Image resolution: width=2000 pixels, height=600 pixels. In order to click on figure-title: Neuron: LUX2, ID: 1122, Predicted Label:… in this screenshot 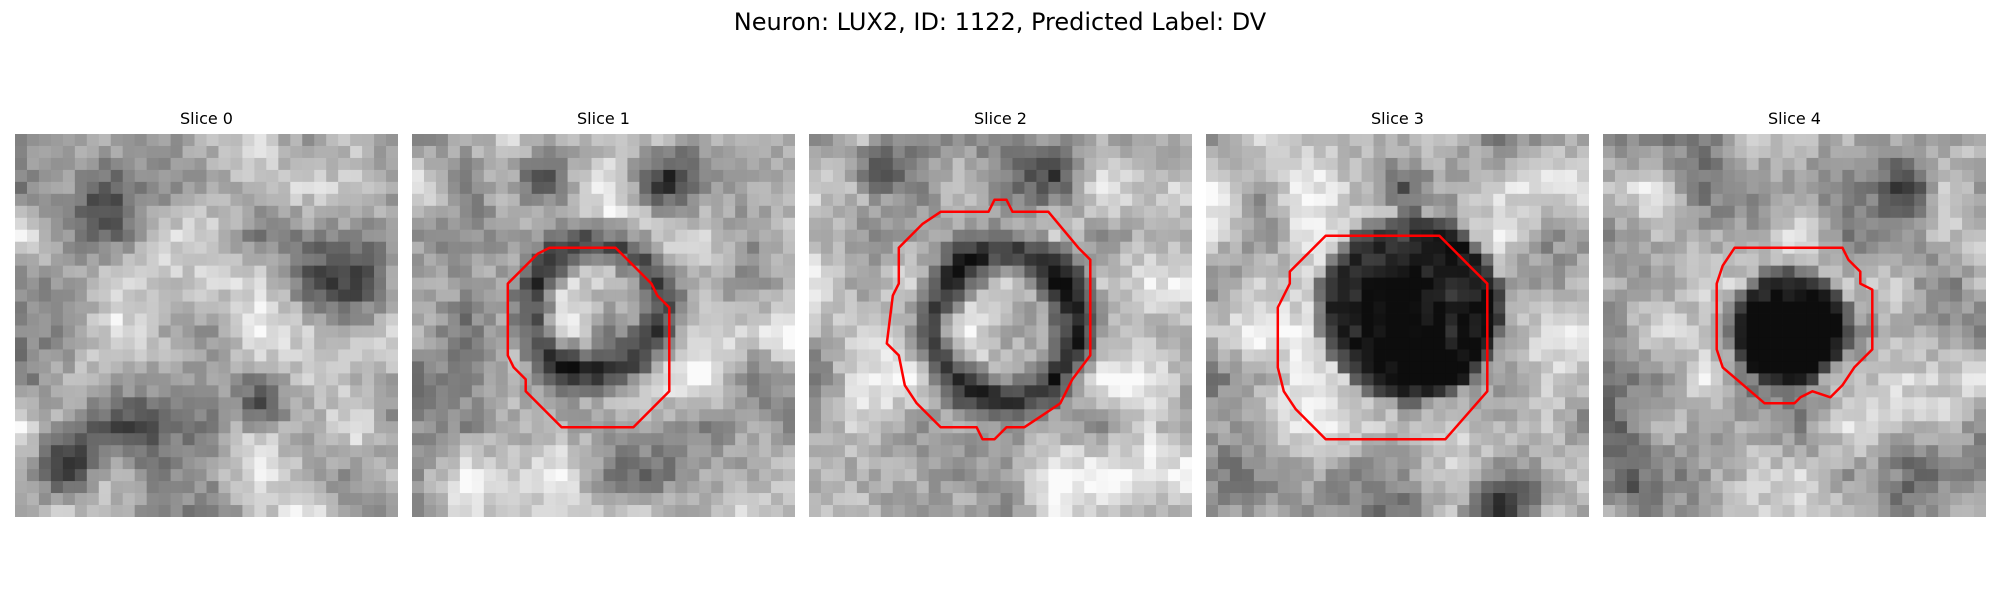, I will do `click(1000, 22)`.